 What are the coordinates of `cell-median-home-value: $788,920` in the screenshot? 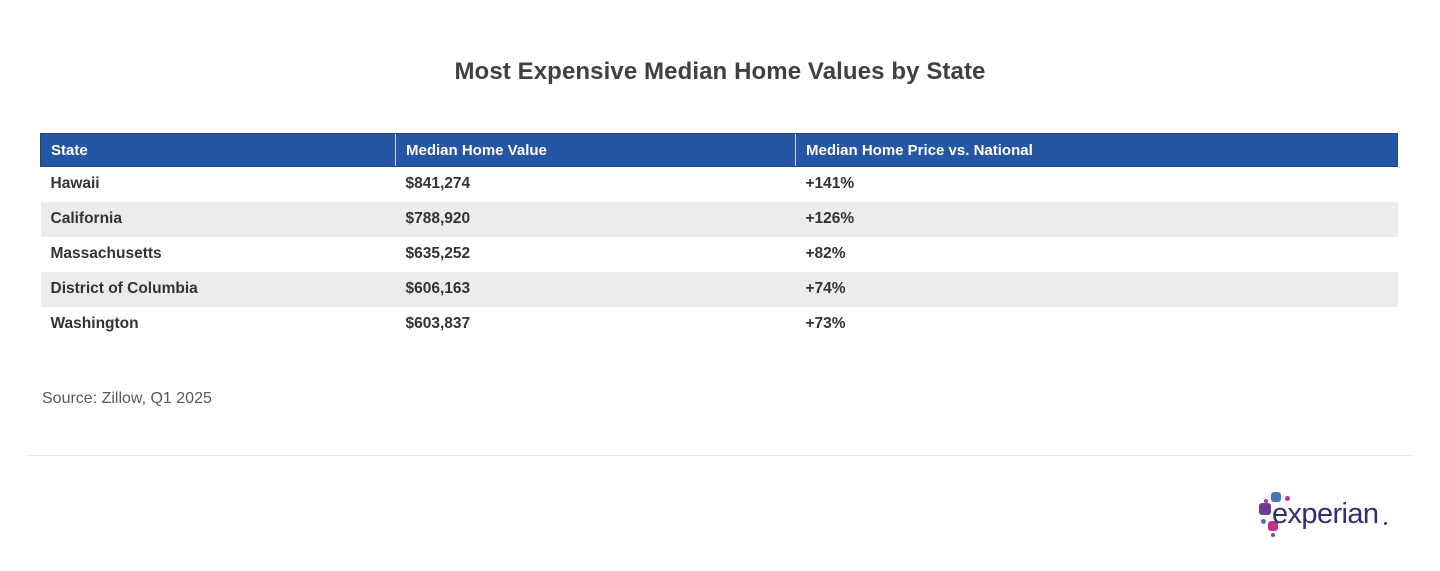 It's located at (595, 219).